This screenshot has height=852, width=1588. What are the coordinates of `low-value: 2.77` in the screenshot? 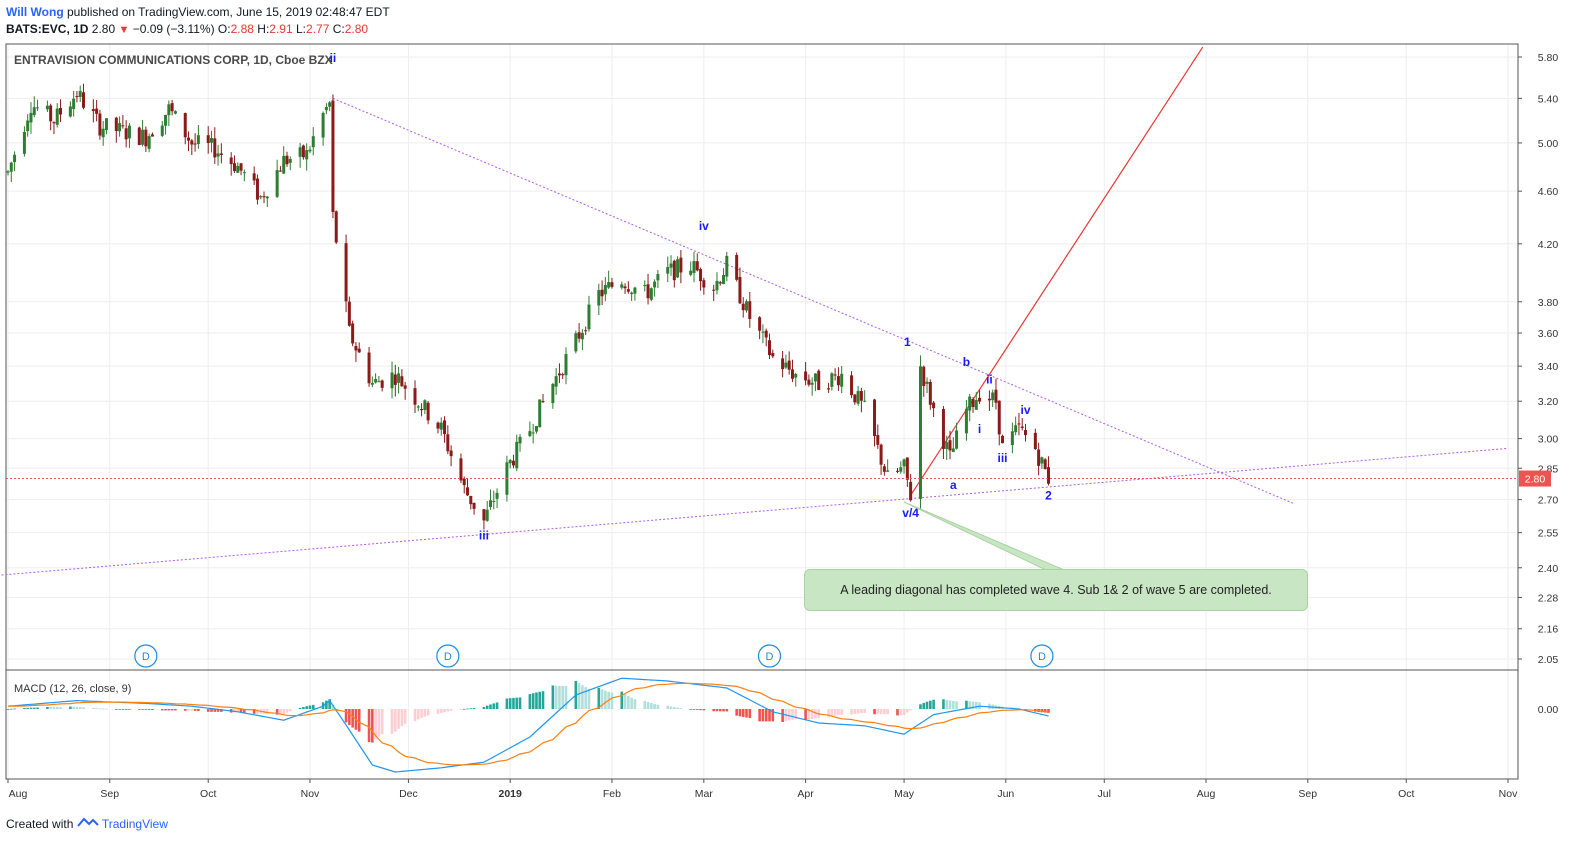 It's located at (318, 29).